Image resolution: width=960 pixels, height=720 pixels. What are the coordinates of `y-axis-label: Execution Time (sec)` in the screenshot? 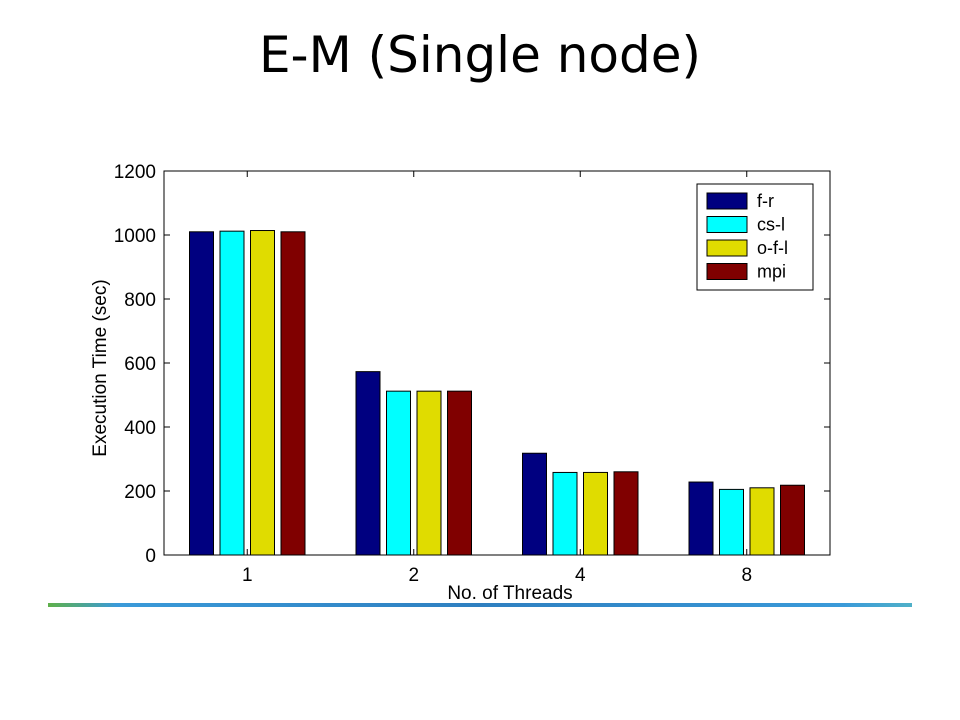 It's located at (100, 367).